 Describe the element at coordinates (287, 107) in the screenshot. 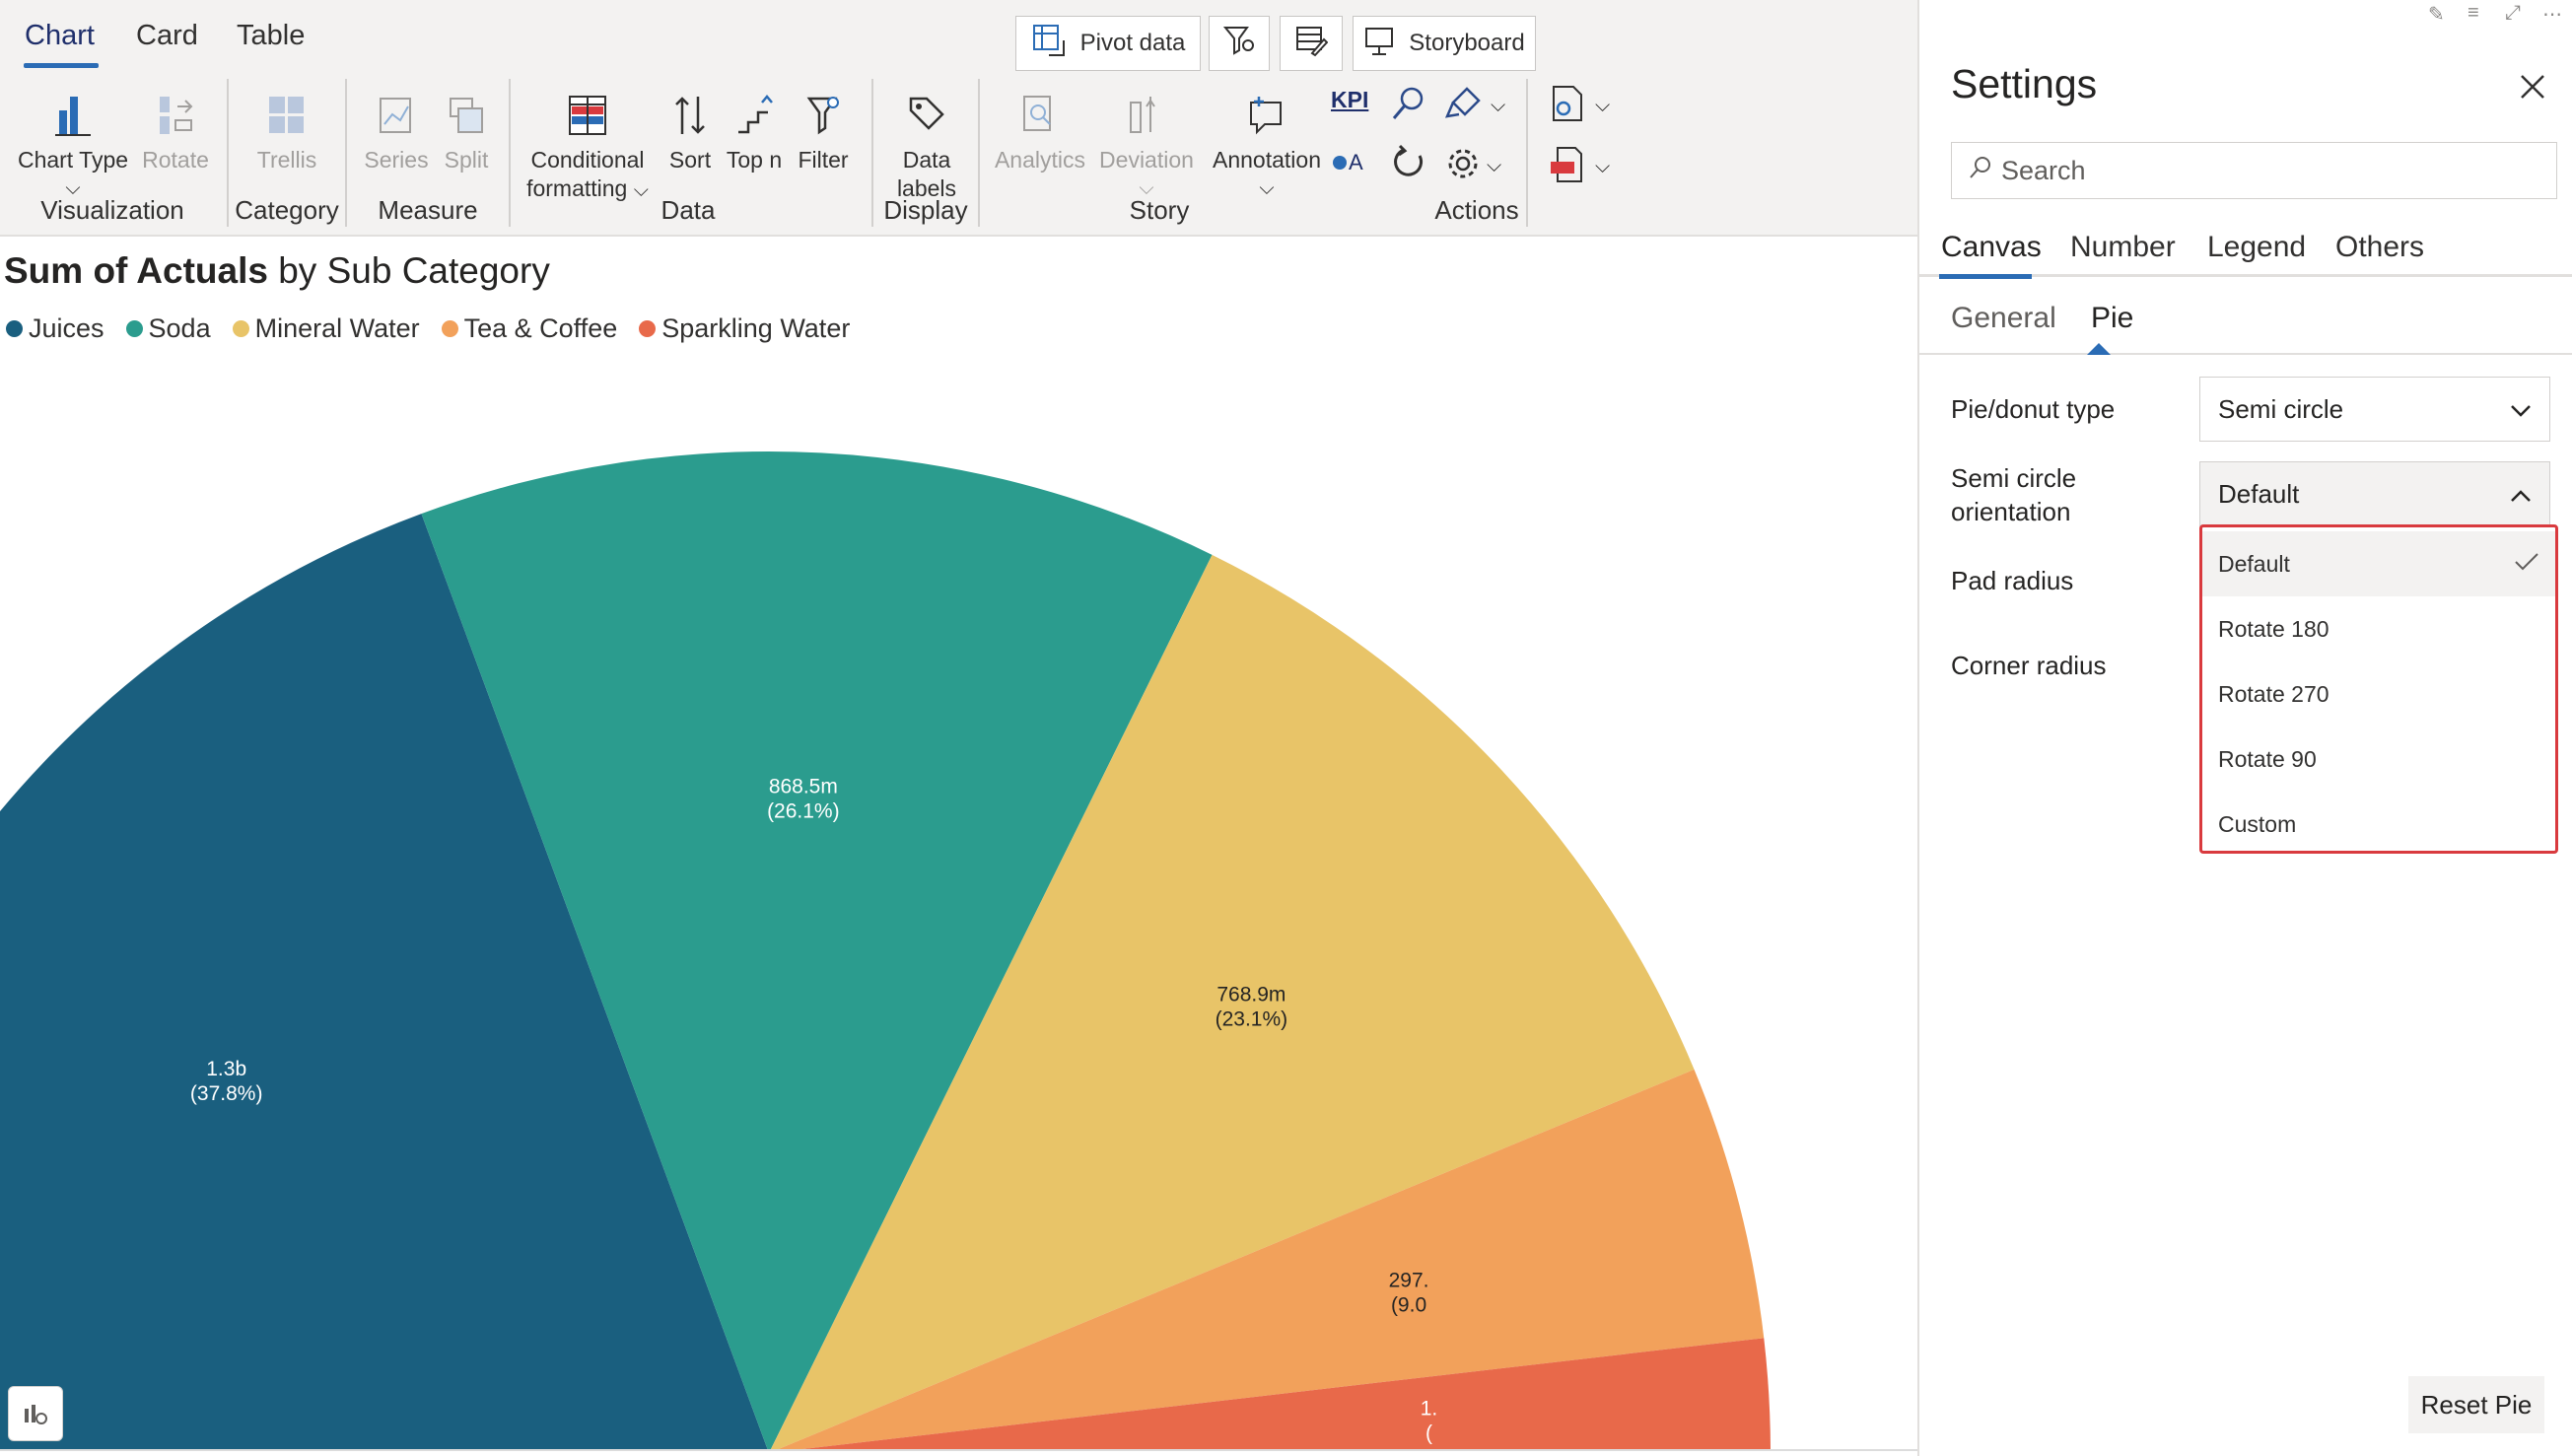

I see `trellis-icon` at that location.